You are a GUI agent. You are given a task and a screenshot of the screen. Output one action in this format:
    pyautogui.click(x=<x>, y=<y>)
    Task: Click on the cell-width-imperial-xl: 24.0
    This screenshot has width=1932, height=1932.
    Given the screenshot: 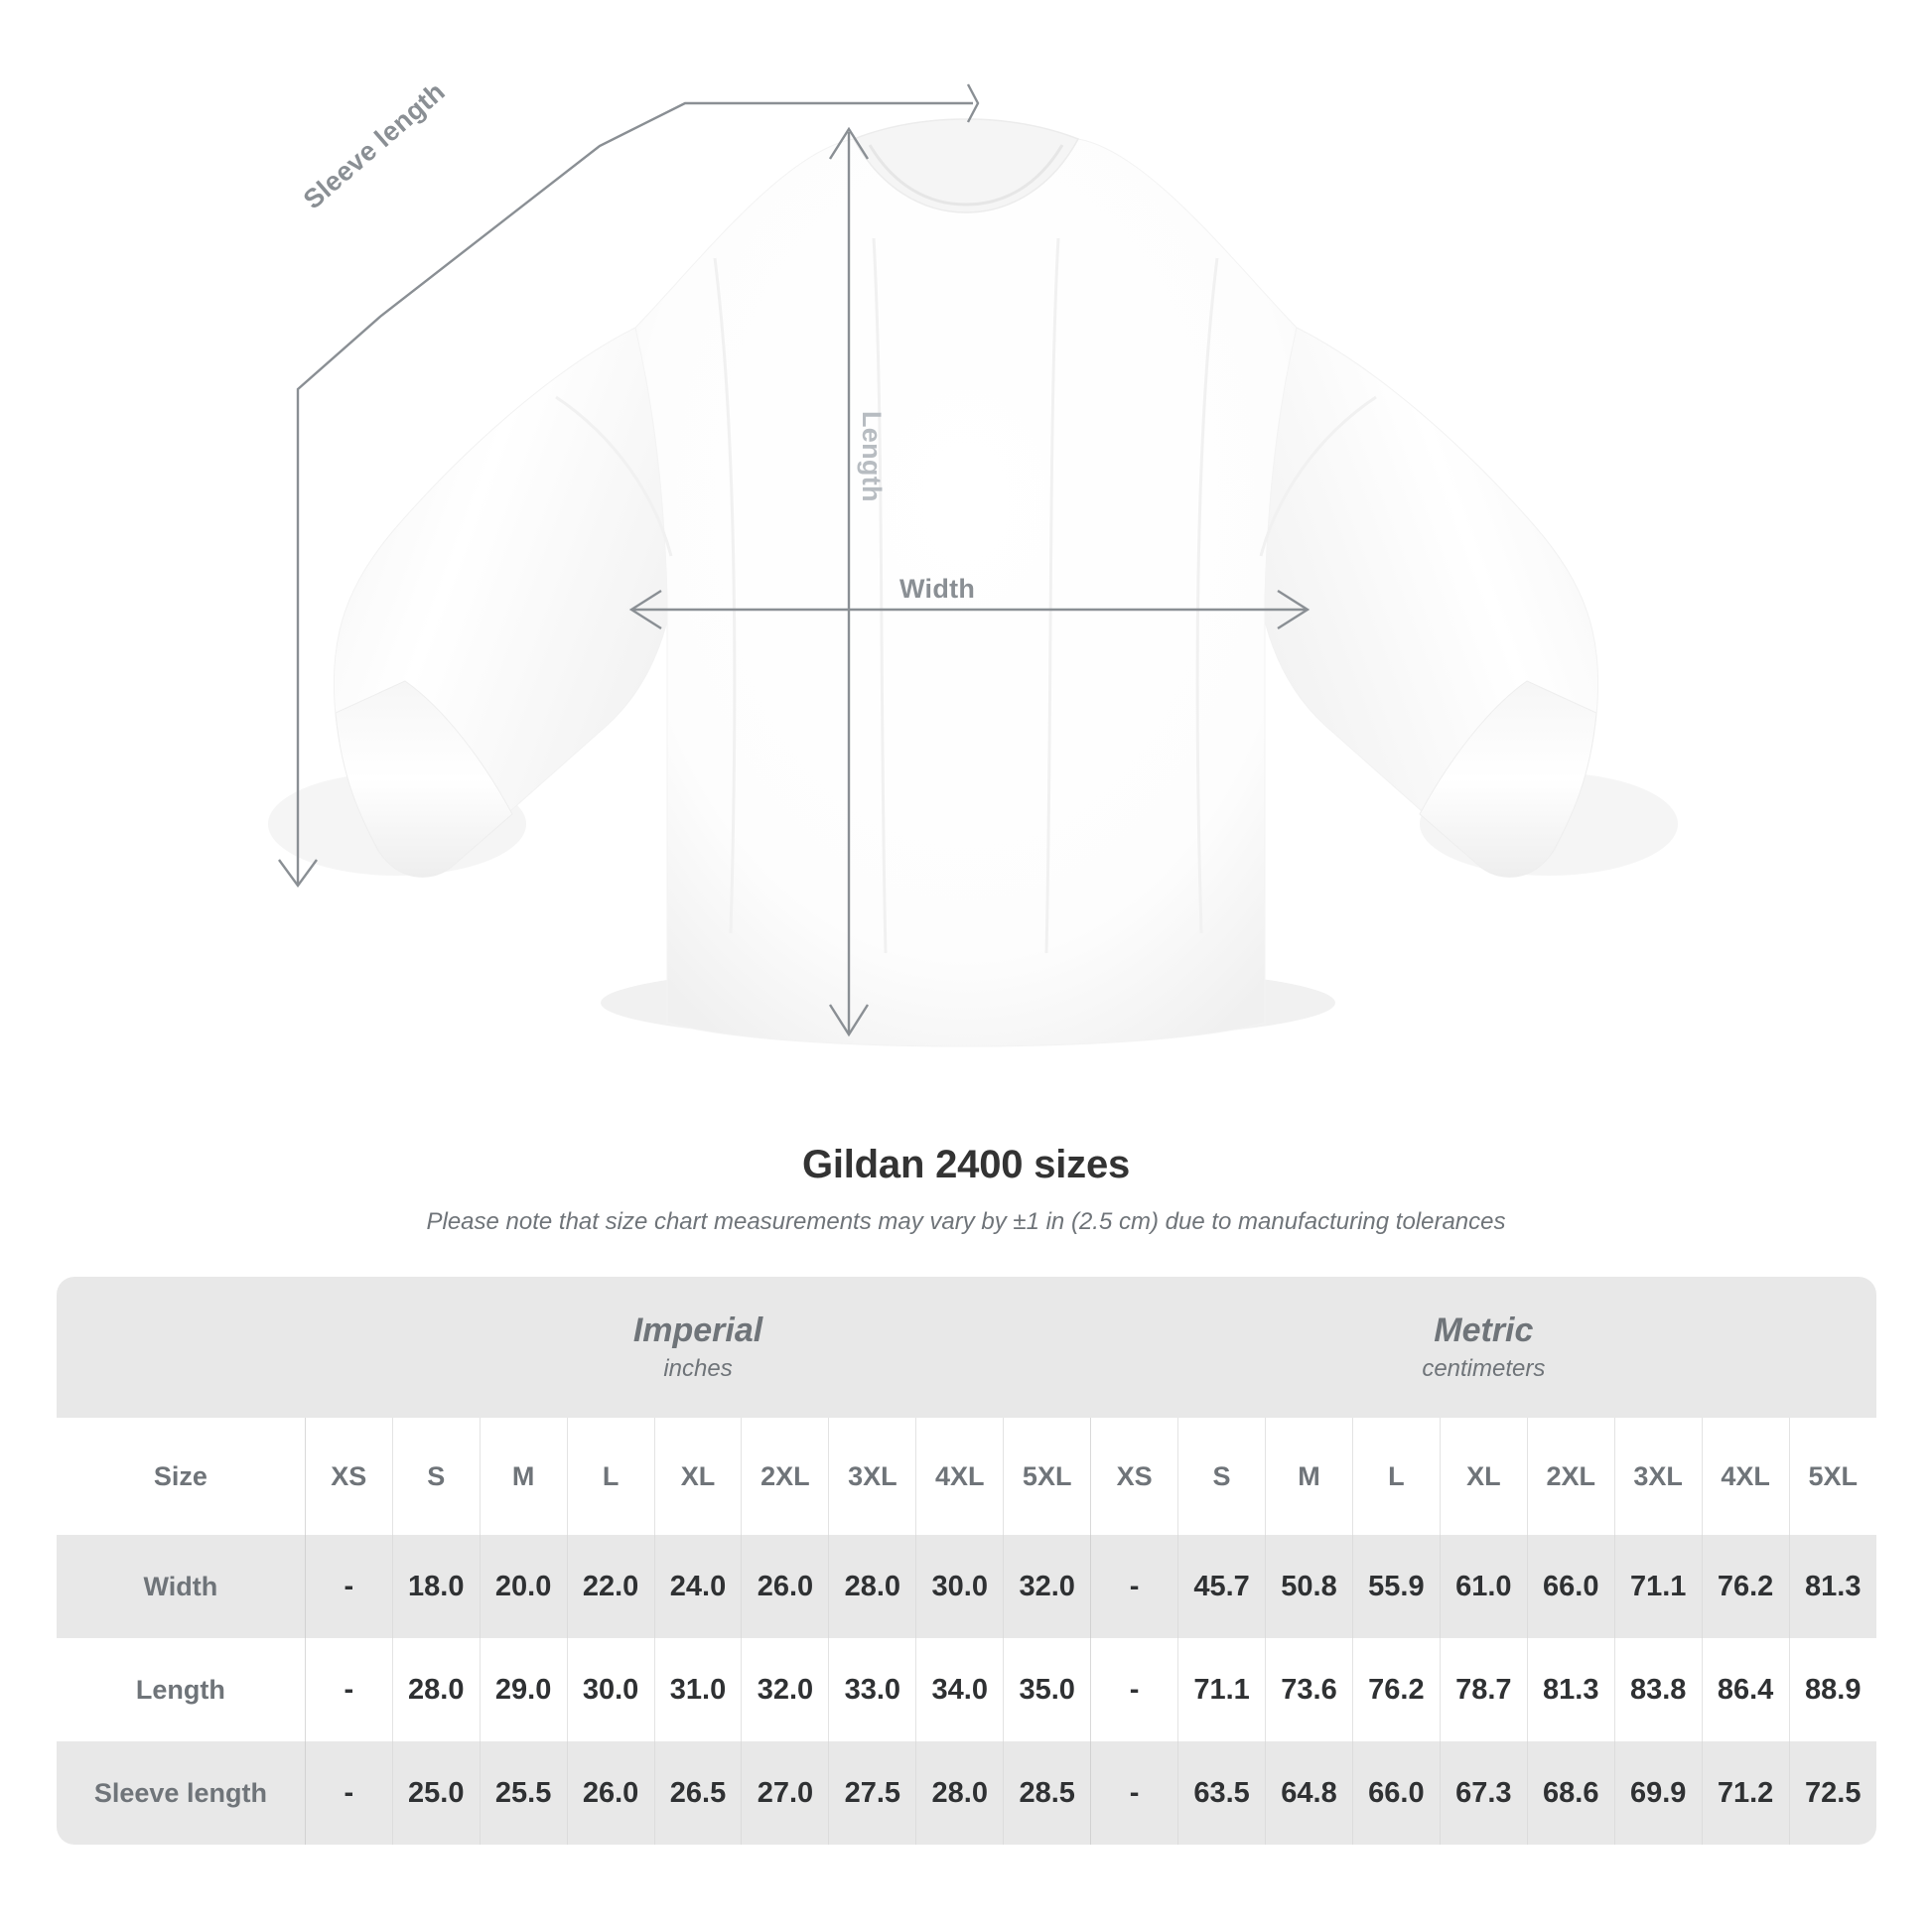 What is the action you would take?
    pyautogui.click(x=698, y=1587)
    